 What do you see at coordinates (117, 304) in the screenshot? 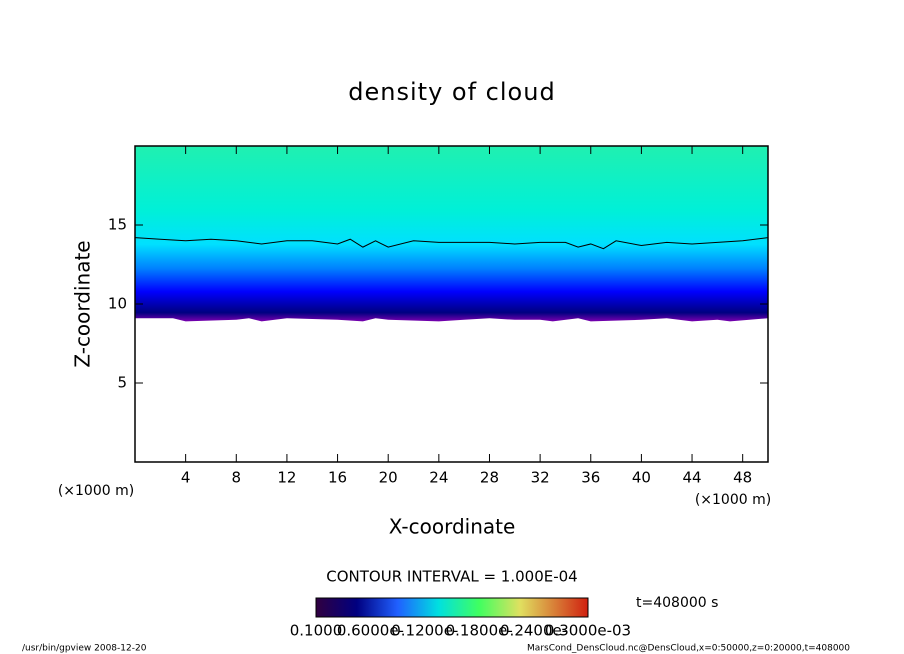
I see `y-tick-label: 10` at bounding box center [117, 304].